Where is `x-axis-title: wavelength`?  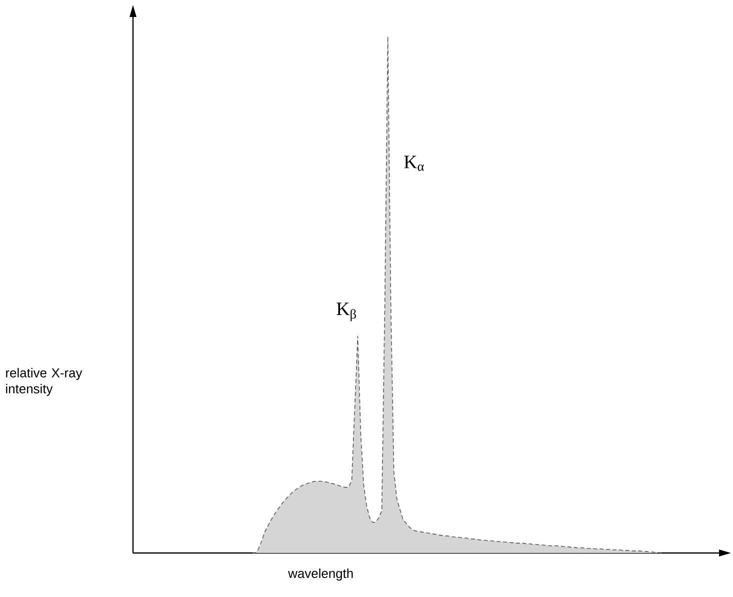 x-axis-title: wavelength is located at coordinates (320, 574).